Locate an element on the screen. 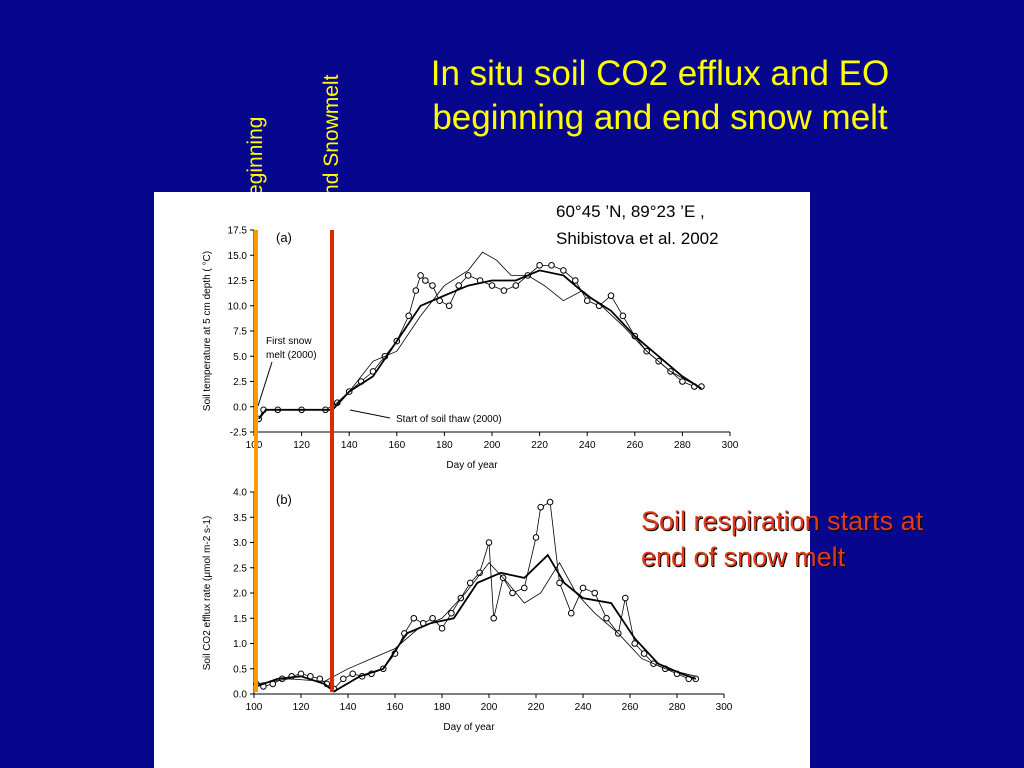  x-tick-label-b: 120 is located at coordinates (301, 707).